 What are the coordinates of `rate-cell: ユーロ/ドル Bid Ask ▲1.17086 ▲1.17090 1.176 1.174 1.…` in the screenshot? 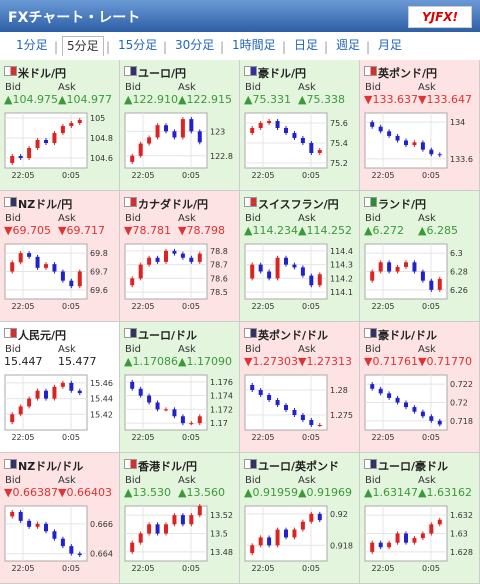 It's located at (180, 387).